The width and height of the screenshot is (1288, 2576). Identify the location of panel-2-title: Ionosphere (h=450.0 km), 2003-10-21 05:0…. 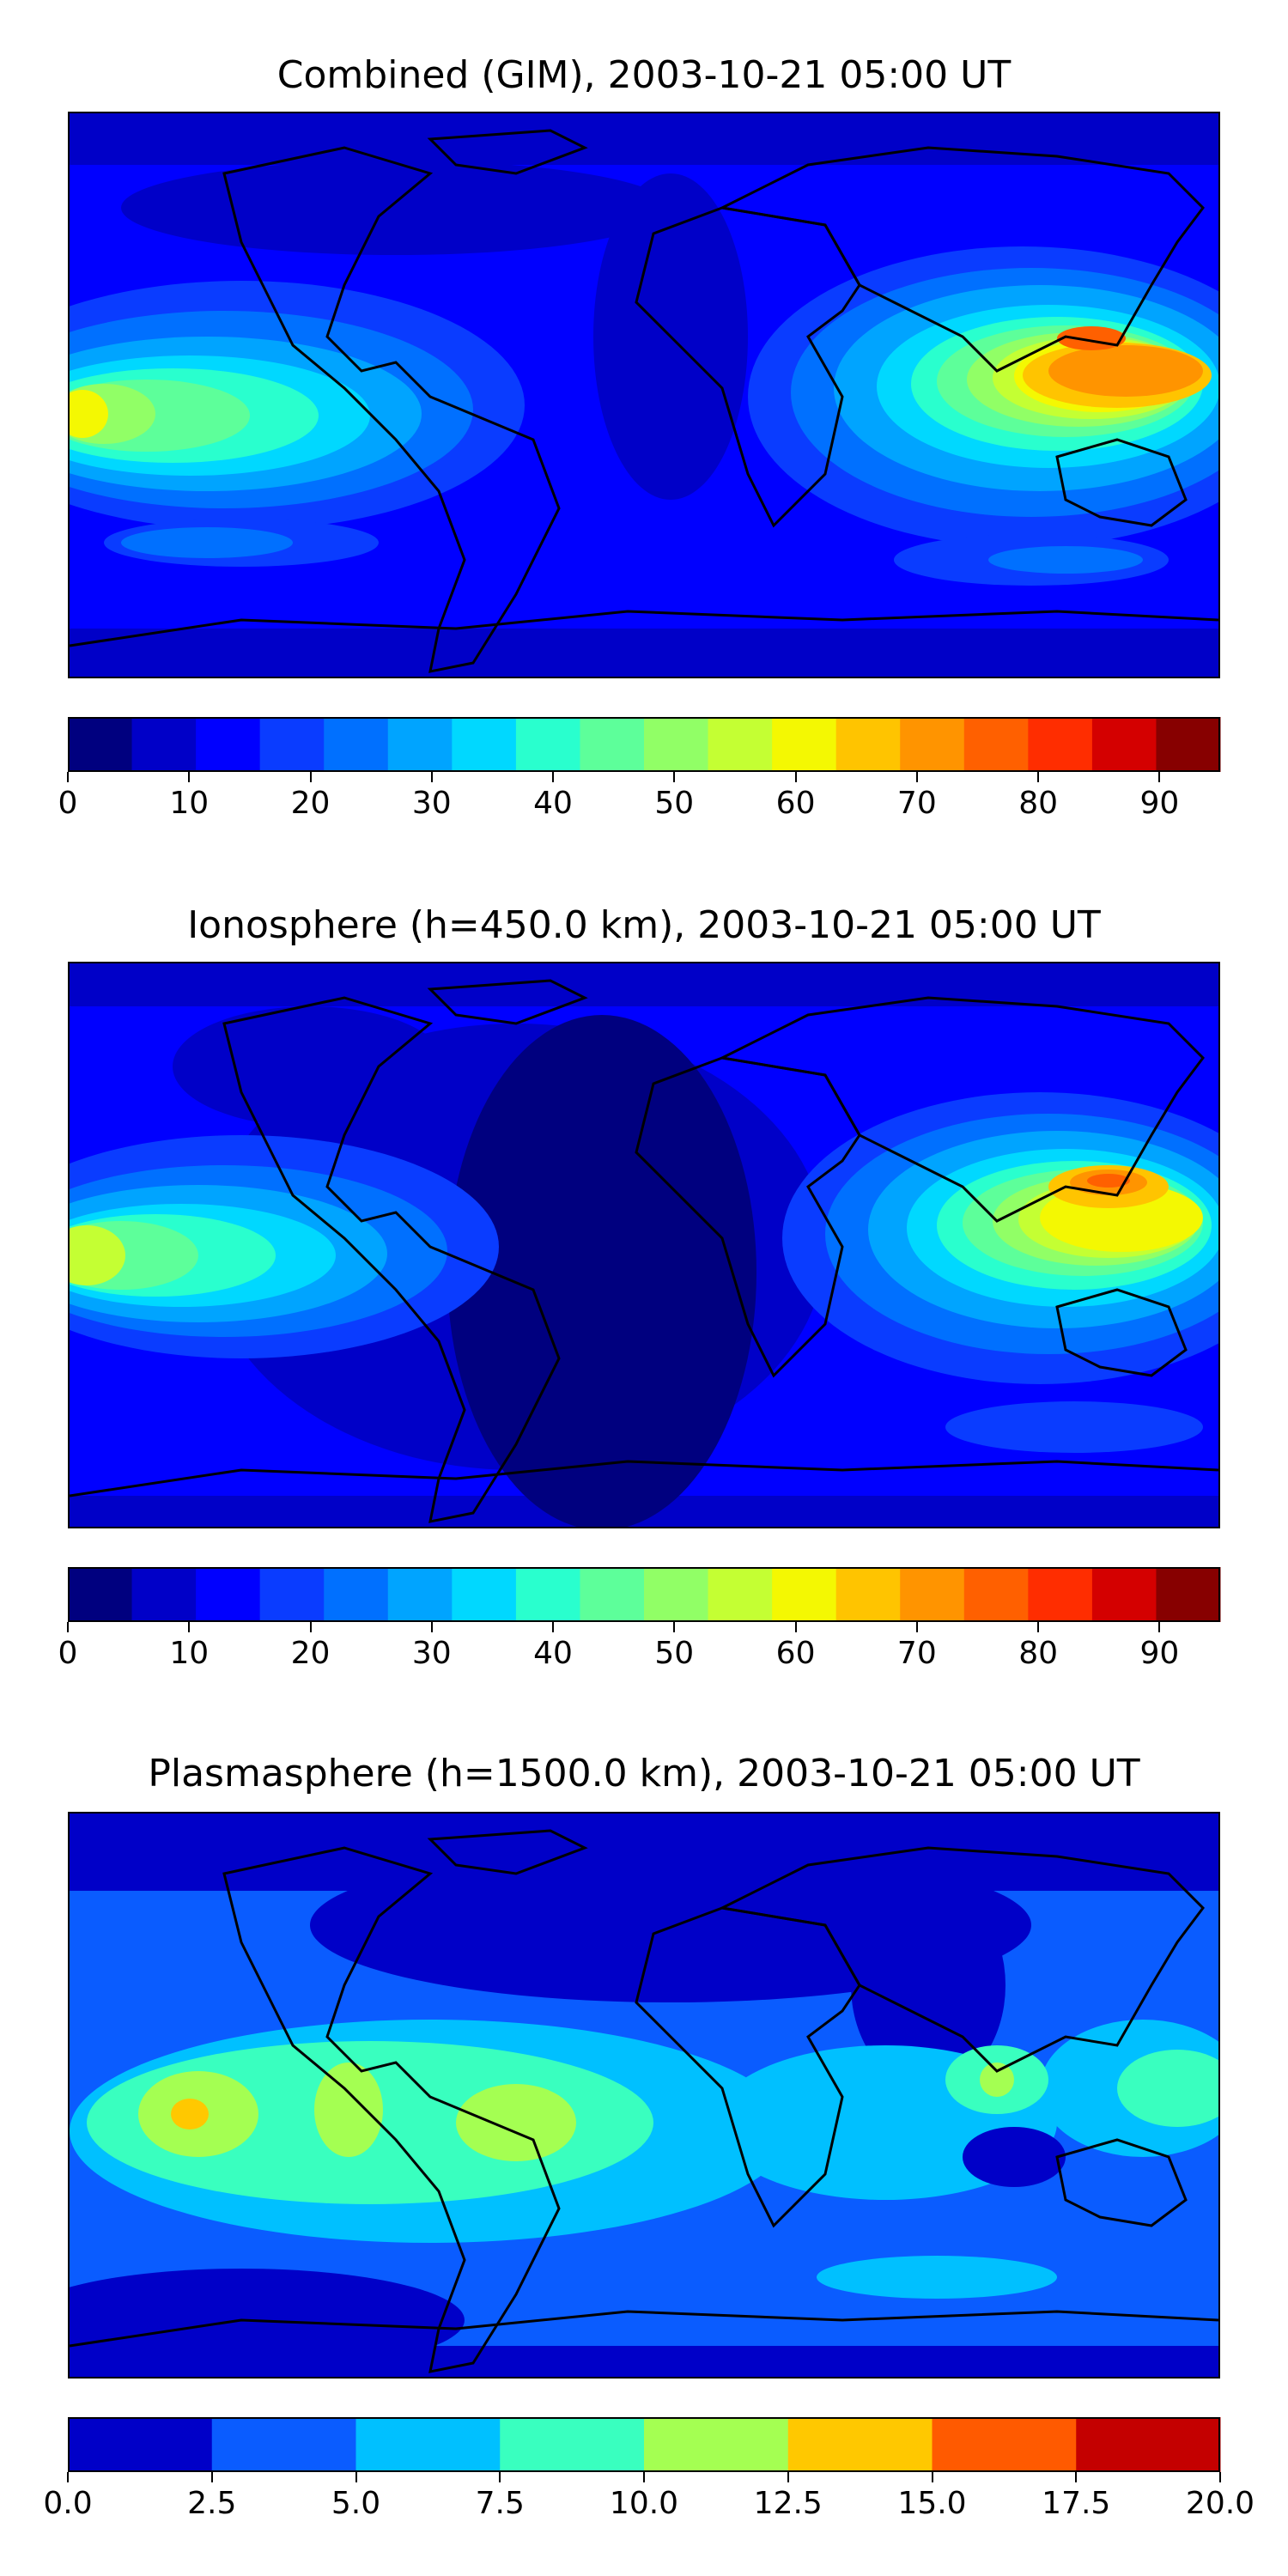
(644, 925).